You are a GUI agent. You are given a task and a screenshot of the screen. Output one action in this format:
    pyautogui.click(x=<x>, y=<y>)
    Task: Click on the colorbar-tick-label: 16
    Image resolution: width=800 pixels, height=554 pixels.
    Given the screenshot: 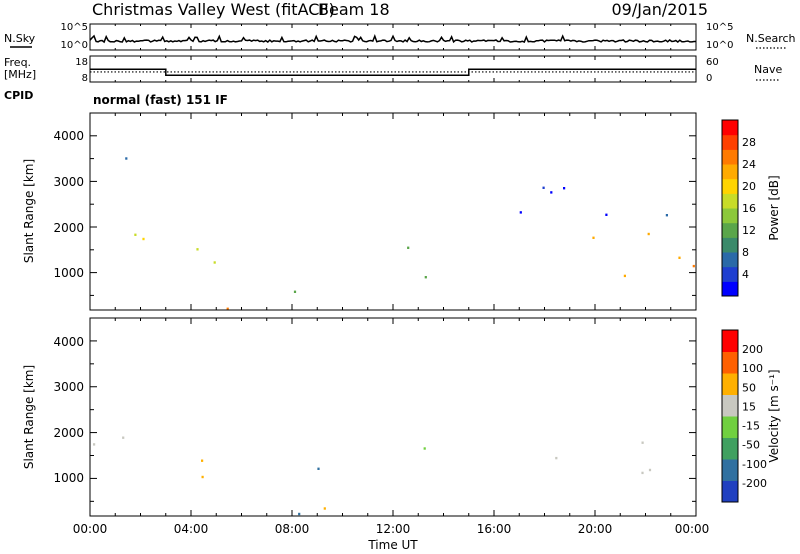 What is the action you would take?
    pyautogui.click(x=749, y=208)
    